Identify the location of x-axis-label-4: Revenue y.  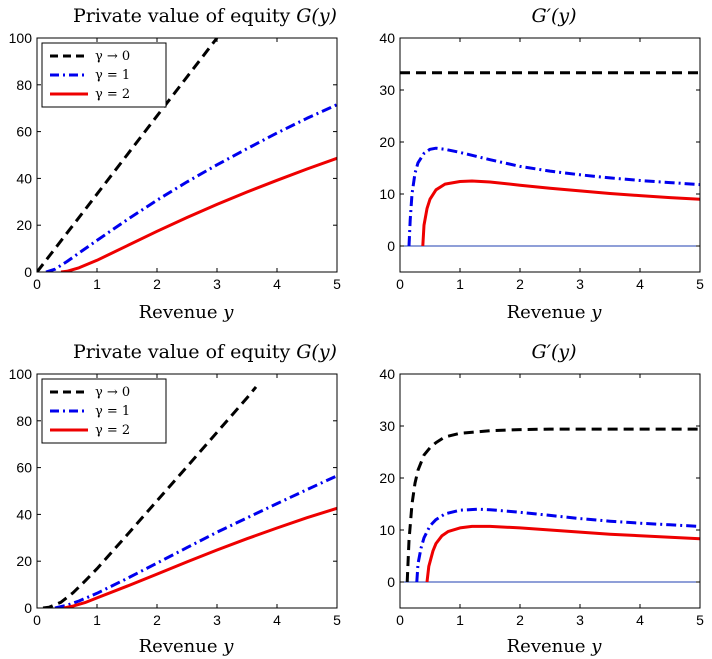
(555, 646).